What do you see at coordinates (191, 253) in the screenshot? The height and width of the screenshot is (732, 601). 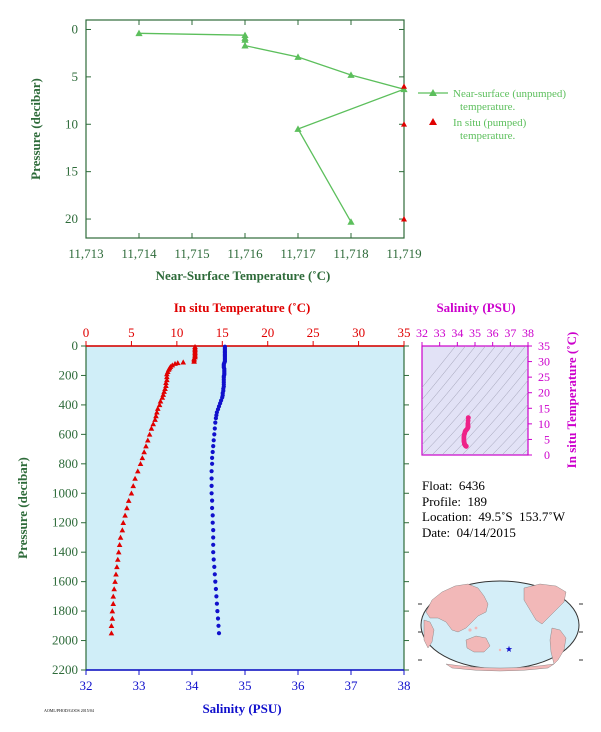 I see `top-x-tick-label: 11,715` at bounding box center [191, 253].